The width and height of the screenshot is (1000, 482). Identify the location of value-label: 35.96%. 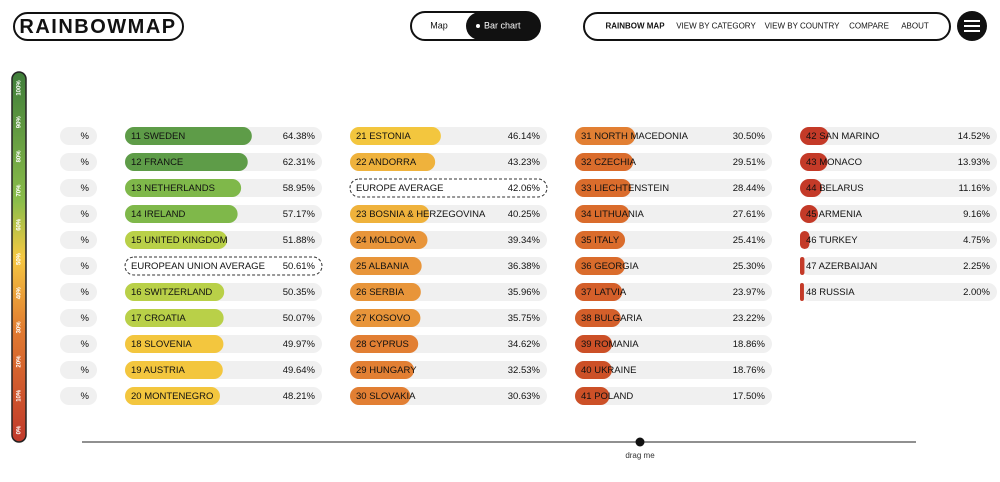
(524, 292).